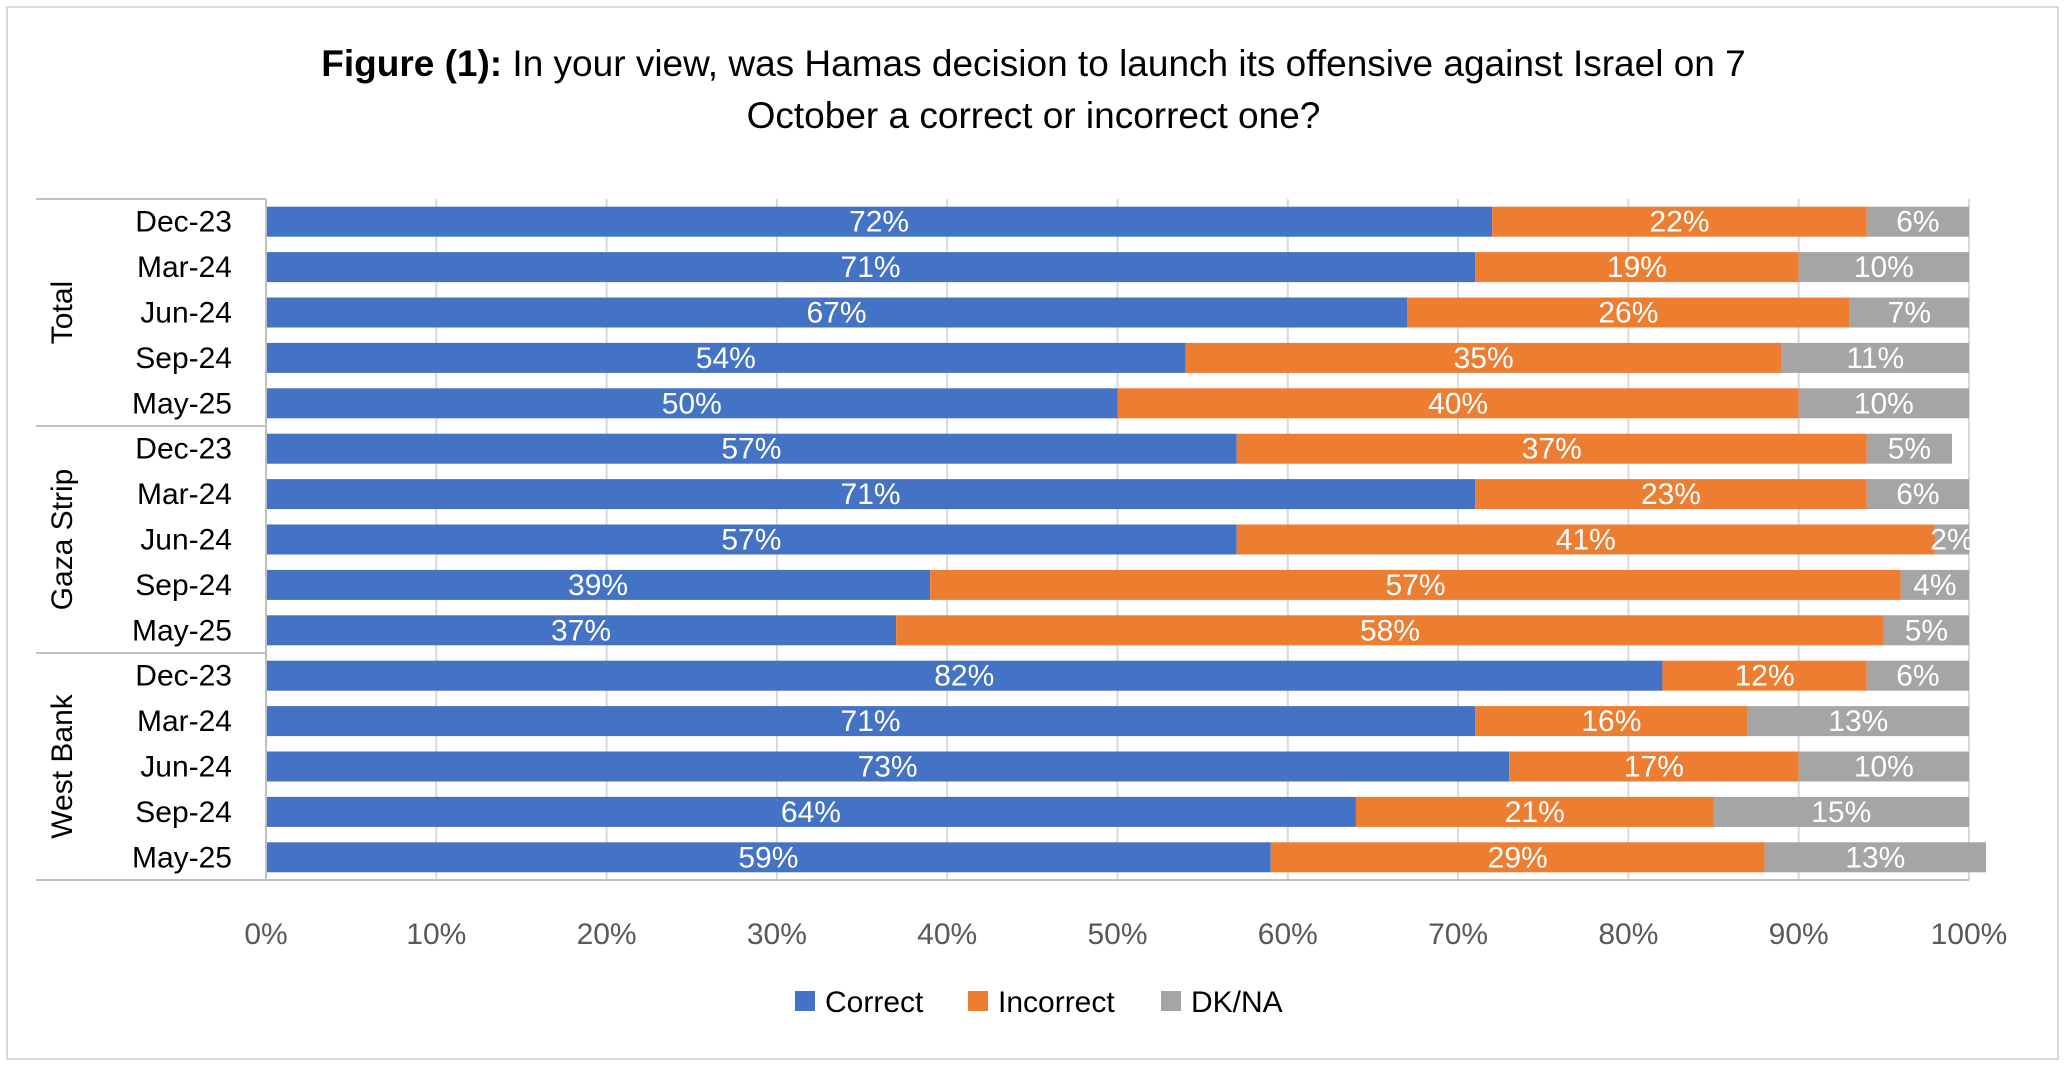 The height and width of the screenshot is (1068, 2067). What do you see at coordinates (1799, 934) in the screenshot?
I see `x-tick-label-9: 90%` at bounding box center [1799, 934].